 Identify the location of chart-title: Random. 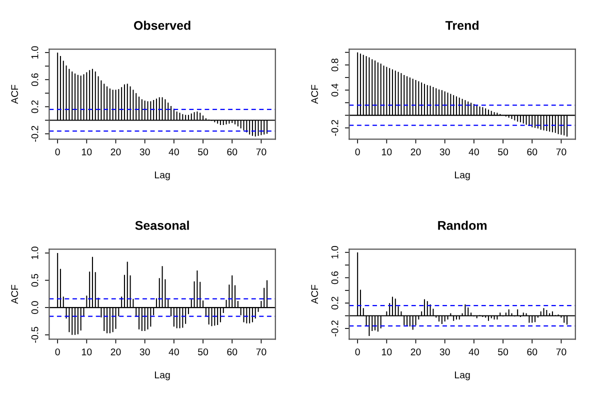
(462, 225).